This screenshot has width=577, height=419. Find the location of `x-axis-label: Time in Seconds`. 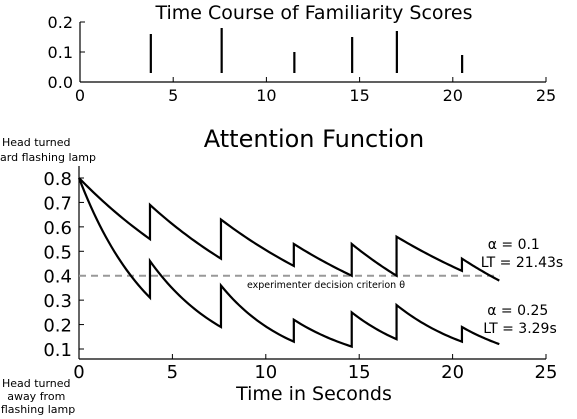

x-axis-label: Time in Seconds is located at coordinates (313, 394).